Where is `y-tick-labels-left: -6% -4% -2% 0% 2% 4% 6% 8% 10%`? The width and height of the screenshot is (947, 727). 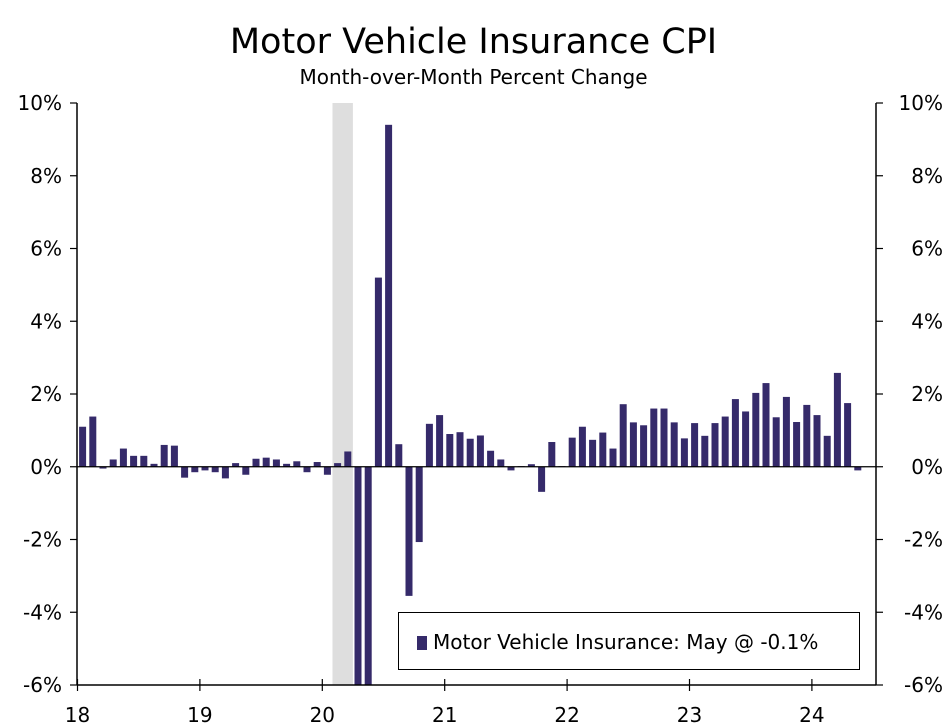
y-tick-labels-left: -6% -4% -2% 0% 2% 4% 6% 8% 10% is located at coordinates (40, 394).